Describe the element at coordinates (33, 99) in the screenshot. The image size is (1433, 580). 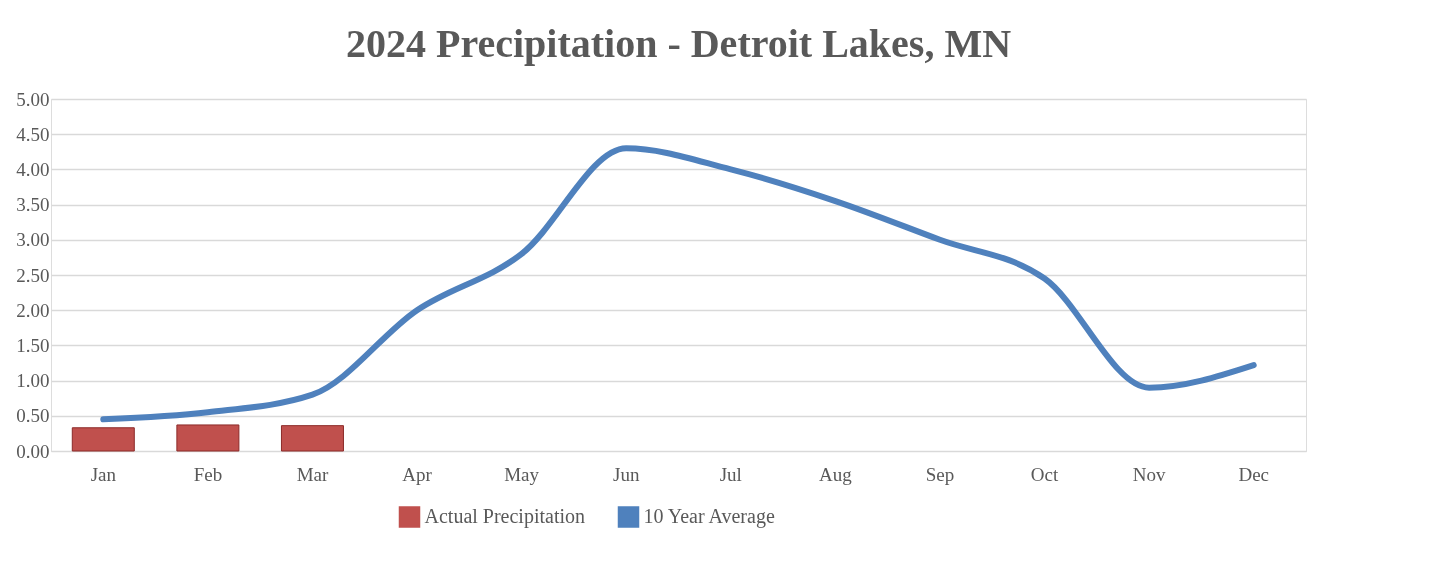
I see `y-tick-label: 5.00` at that location.